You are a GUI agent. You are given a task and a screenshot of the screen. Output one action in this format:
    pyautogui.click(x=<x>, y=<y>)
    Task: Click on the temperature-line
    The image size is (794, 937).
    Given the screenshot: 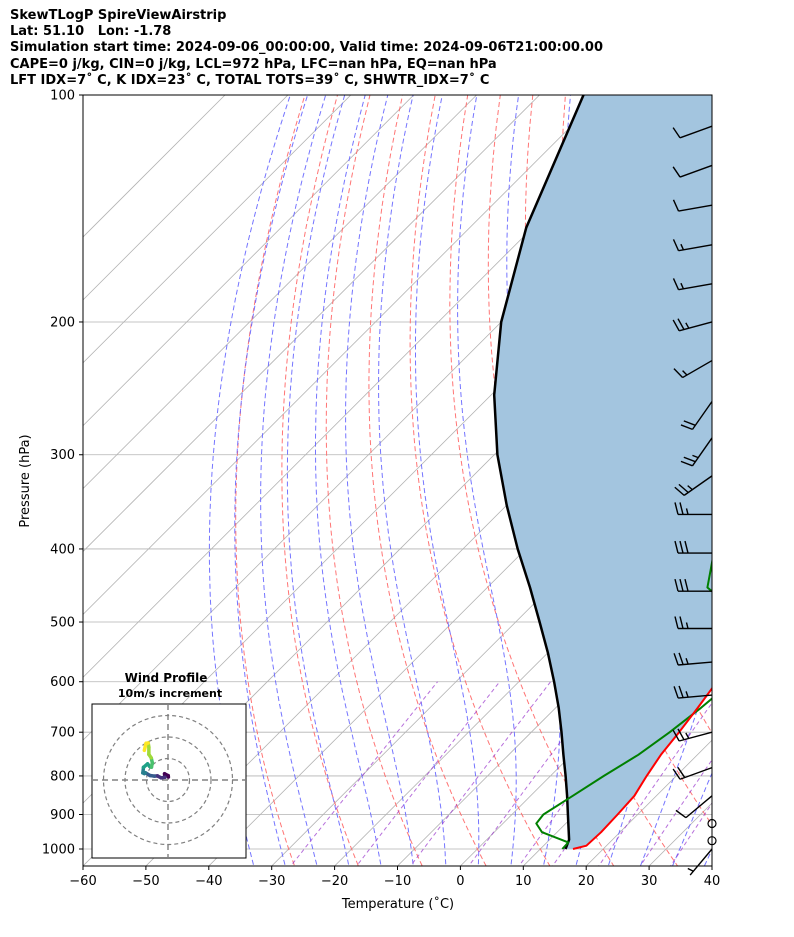 What is the action you would take?
    pyautogui.click(x=642, y=768)
    